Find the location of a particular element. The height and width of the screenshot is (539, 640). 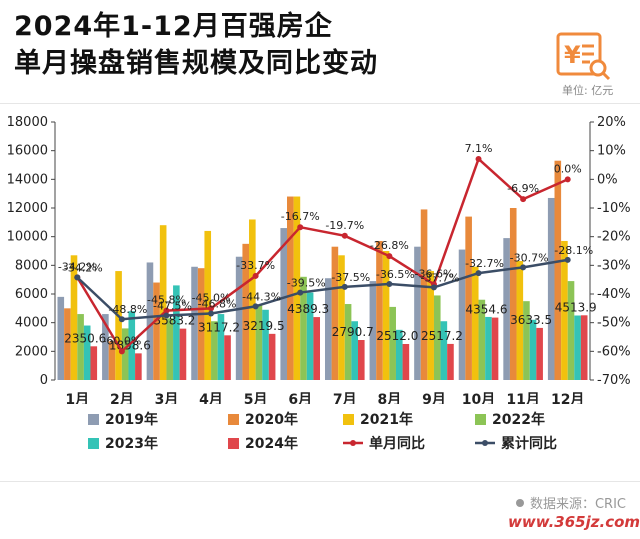

legend-label: 2024年 is located at coordinates (271, 444).